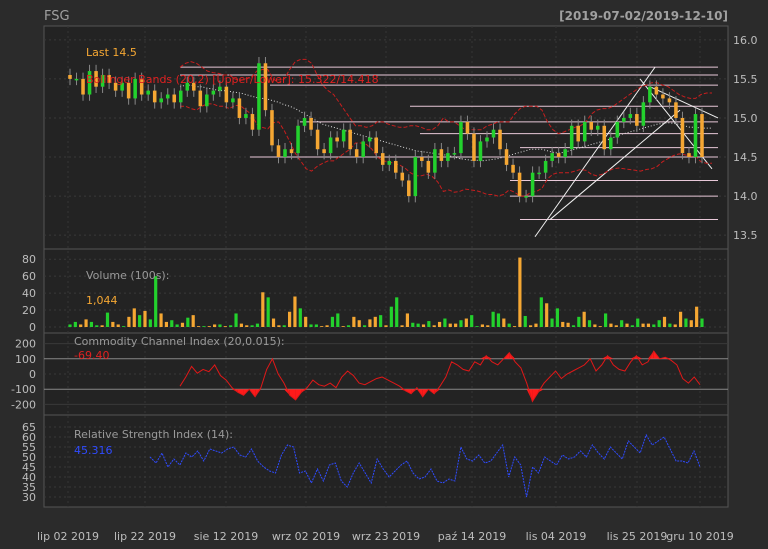  I want to click on x-tick-label: wrz 02 2019, so click(306, 536).